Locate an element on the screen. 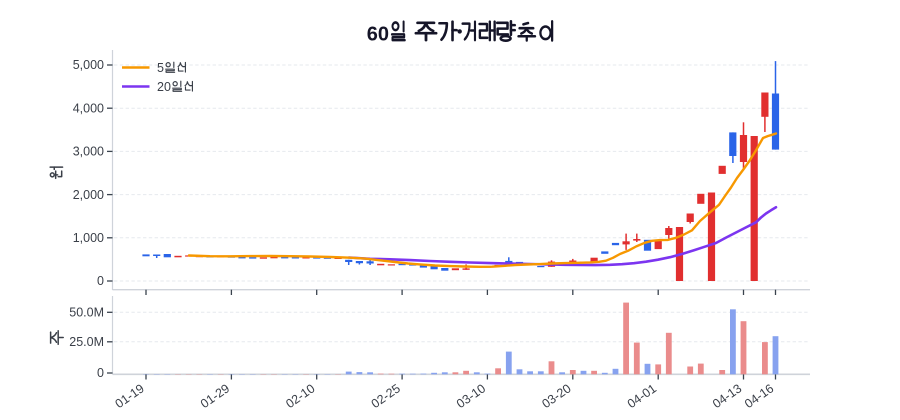 This screenshot has width=900, height=420. svg-text: 01-29 is located at coordinates (215, 396).